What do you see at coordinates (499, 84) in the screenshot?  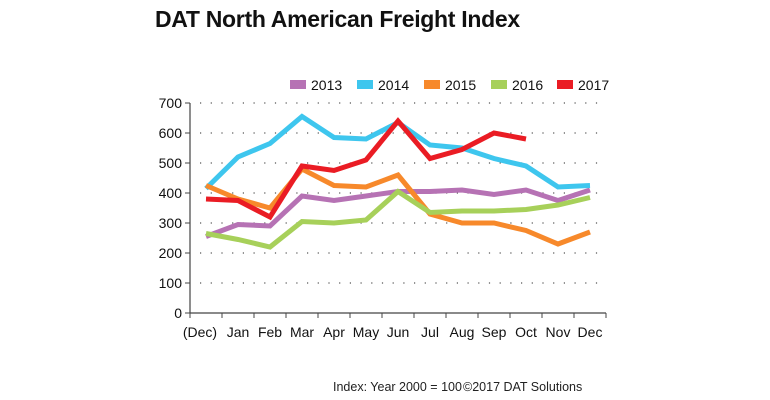 I see `legend-swatch-2016` at bounding box center [499, 84].